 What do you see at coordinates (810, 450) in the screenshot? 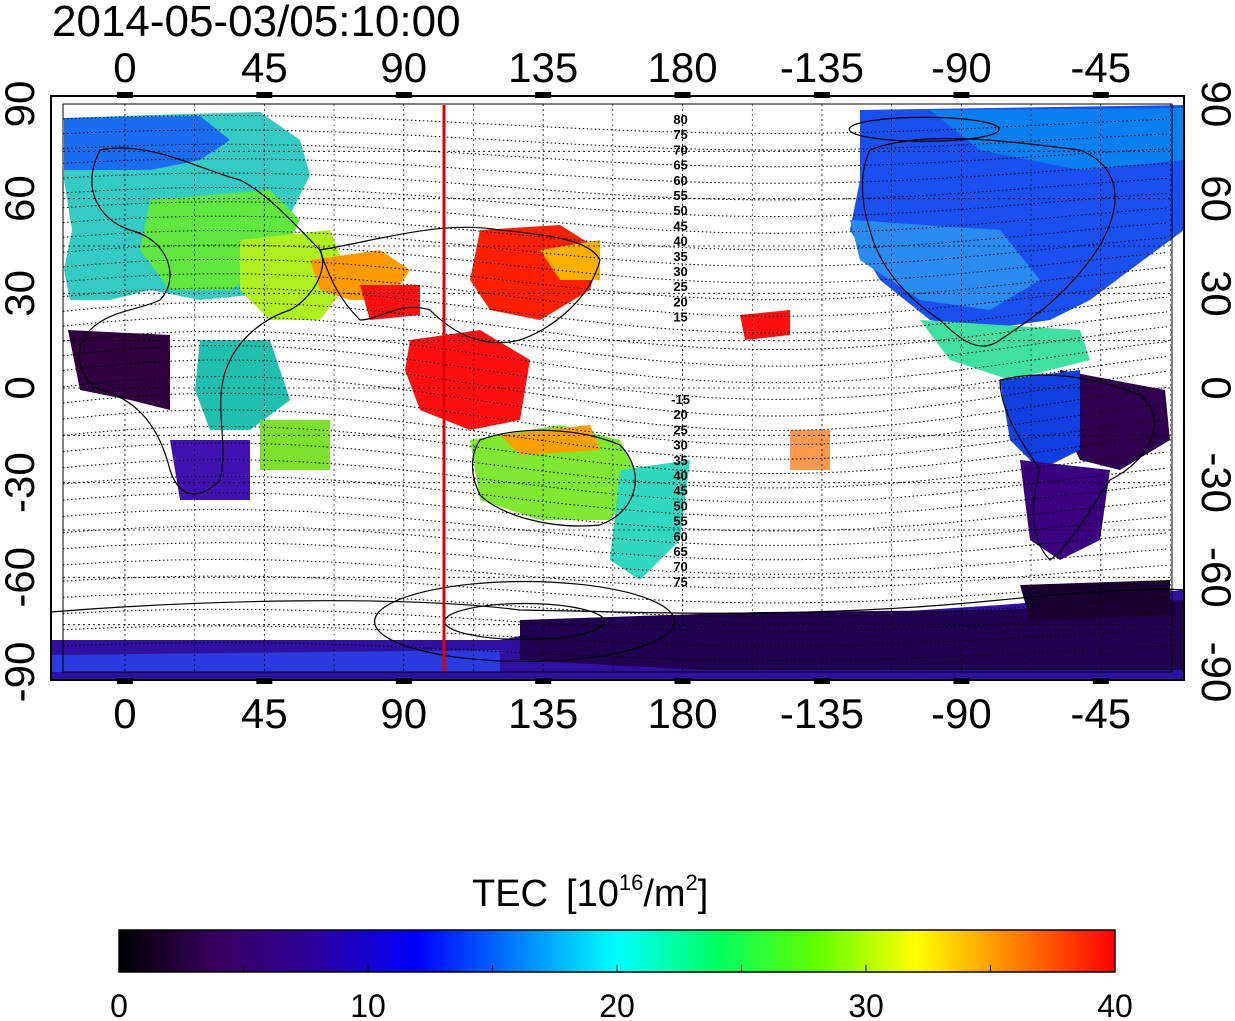
I see `tec-region-south-pacific` at bounding box center [810, 450].